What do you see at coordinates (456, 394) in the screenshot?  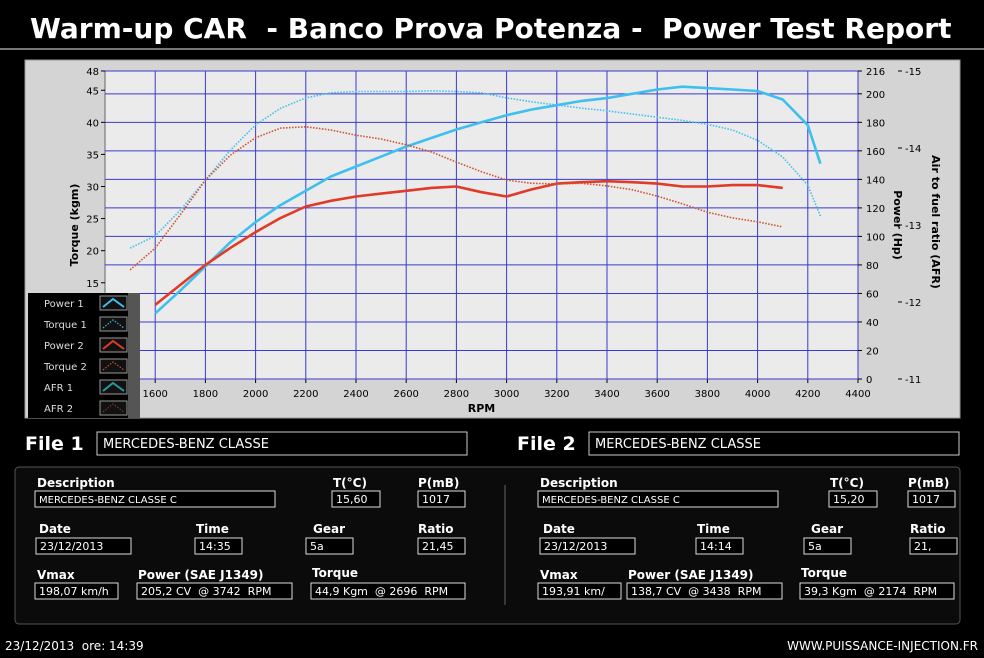 I see `x-tick-label: 2800` at bounding box center [456, 394].